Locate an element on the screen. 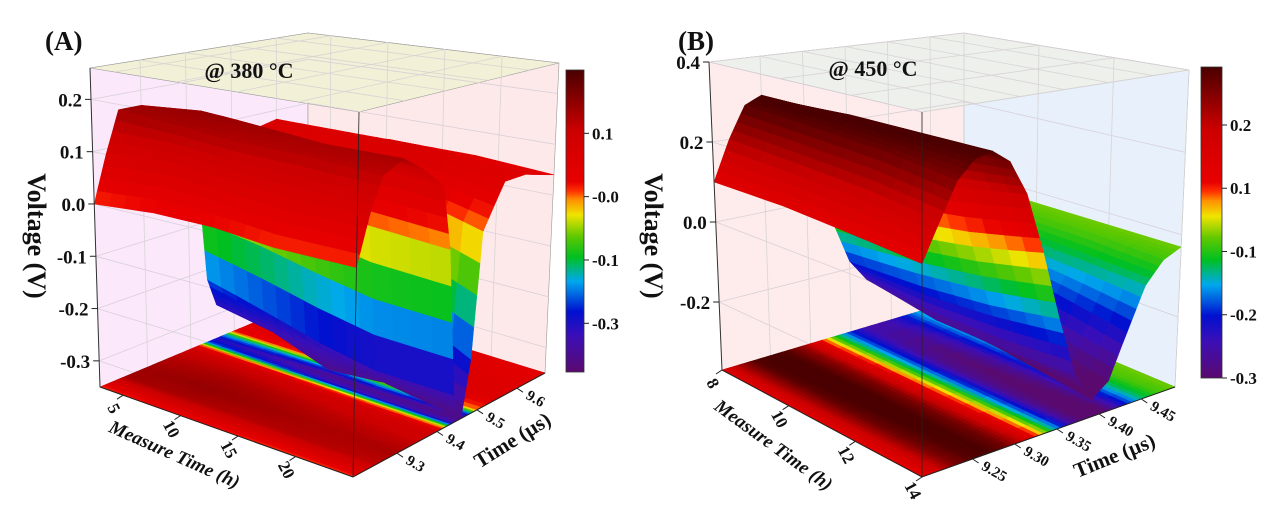 This screenshot has height=519, width=1267. x-tick-label: 9.25 is located at coordinates (994, 472).